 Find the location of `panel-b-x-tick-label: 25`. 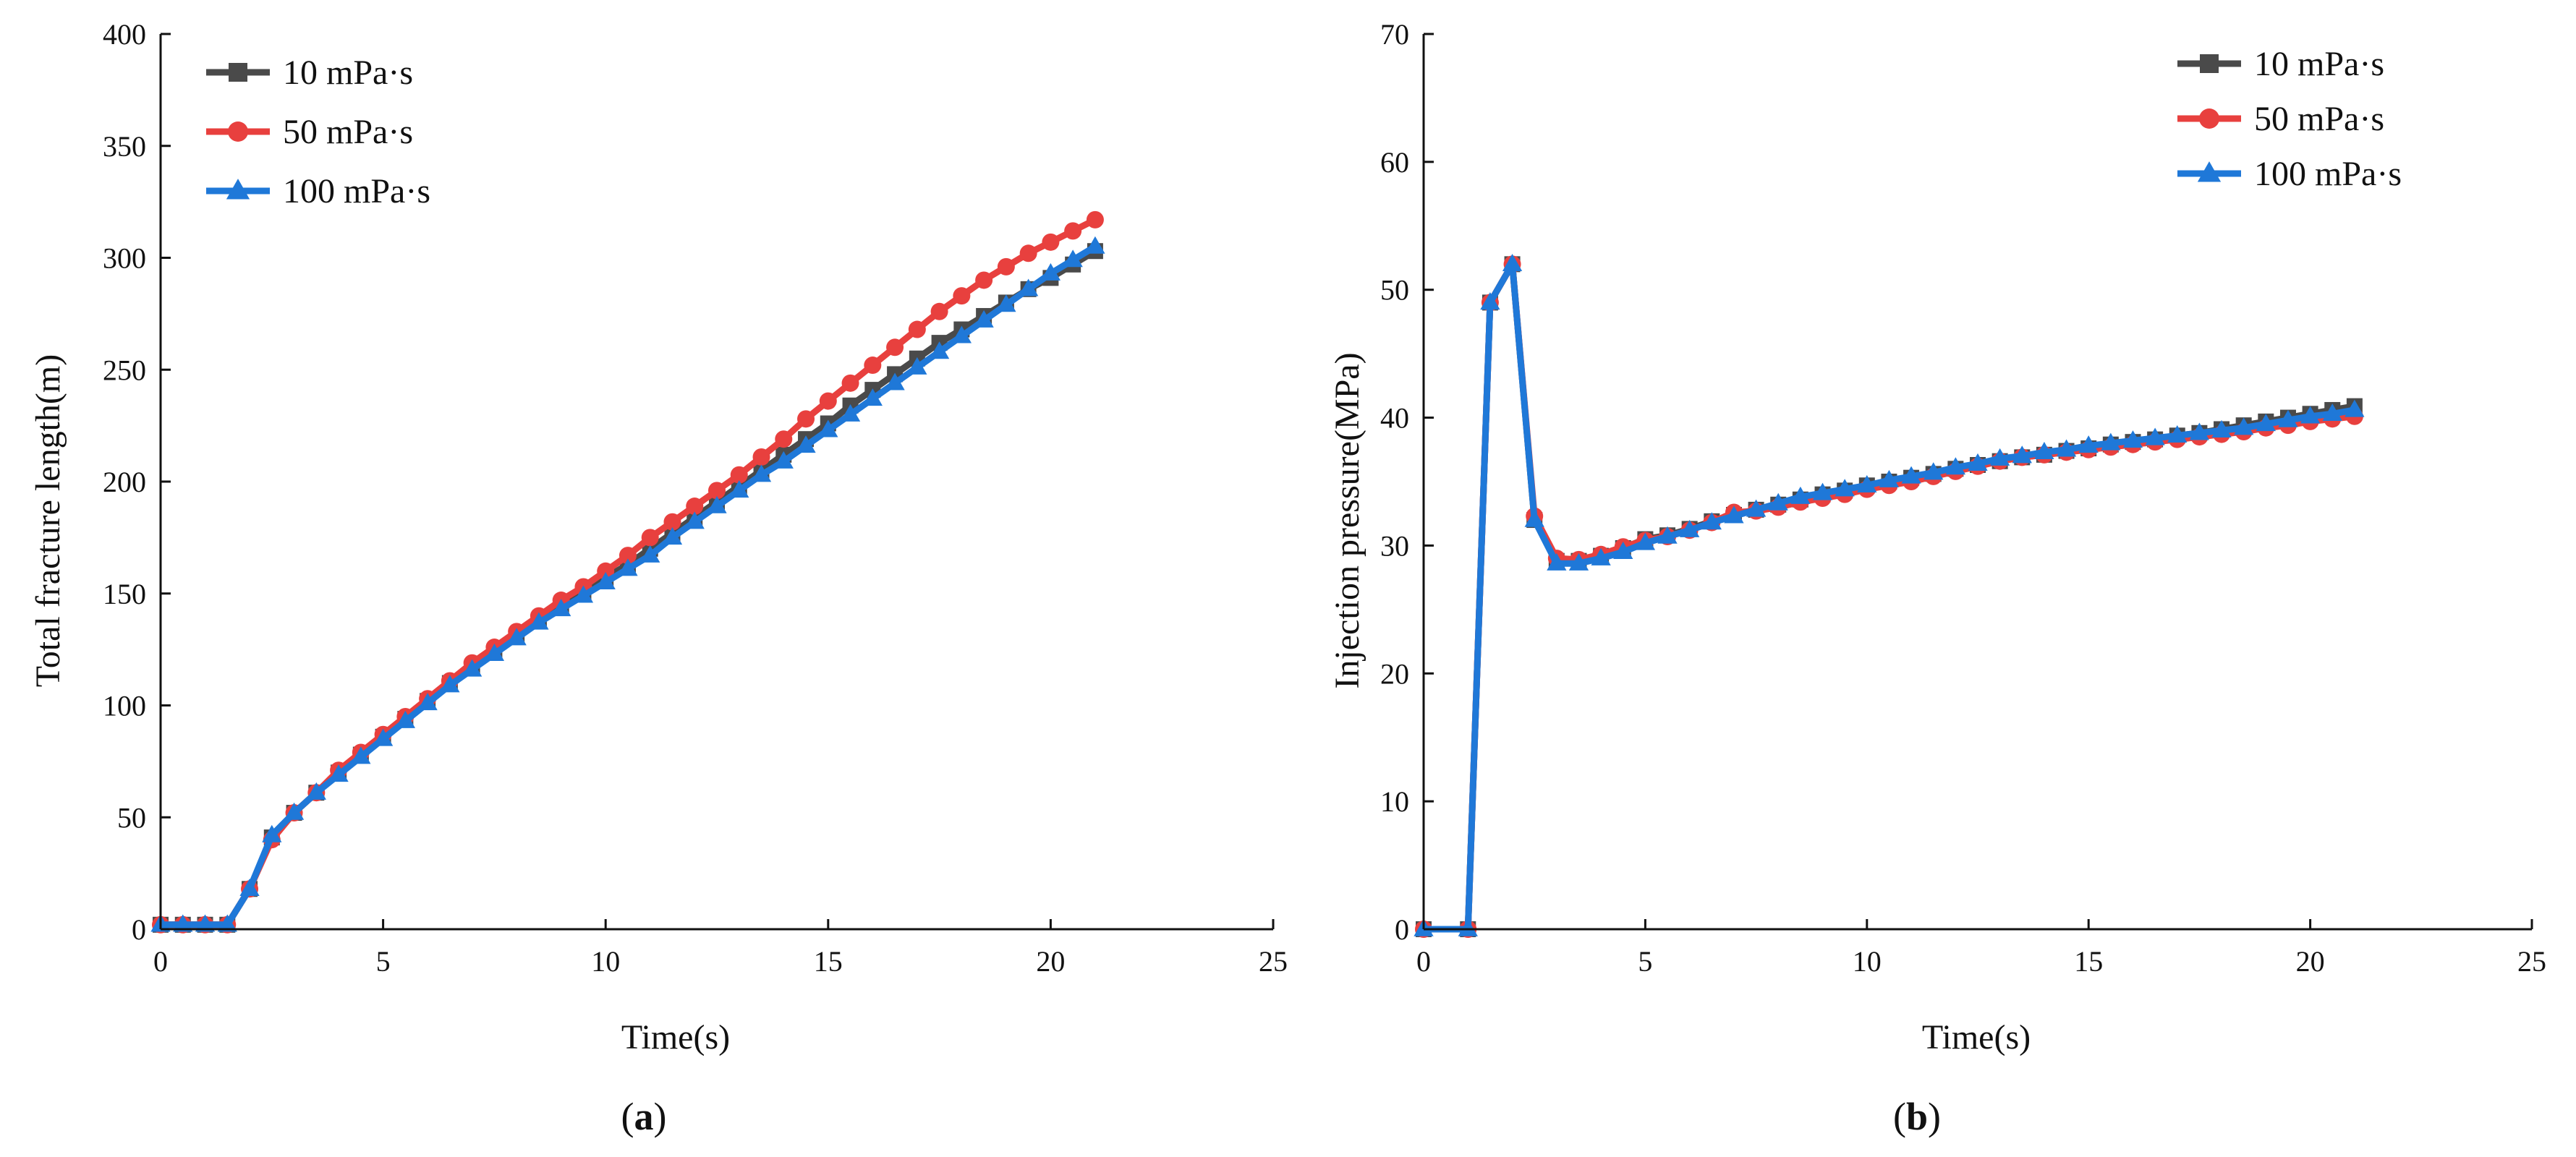

panel-b-x-tick-label: 25 is located at coordinates (2531, 961).